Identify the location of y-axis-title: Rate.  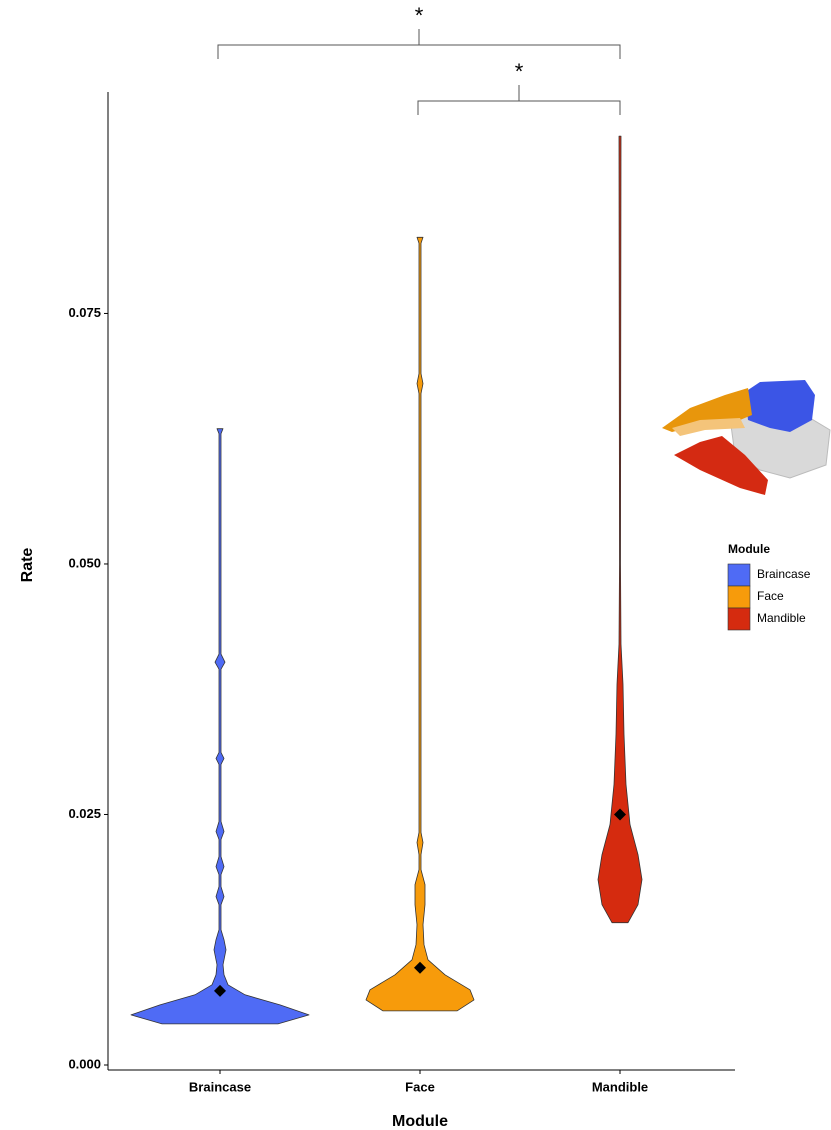
(27, 565).